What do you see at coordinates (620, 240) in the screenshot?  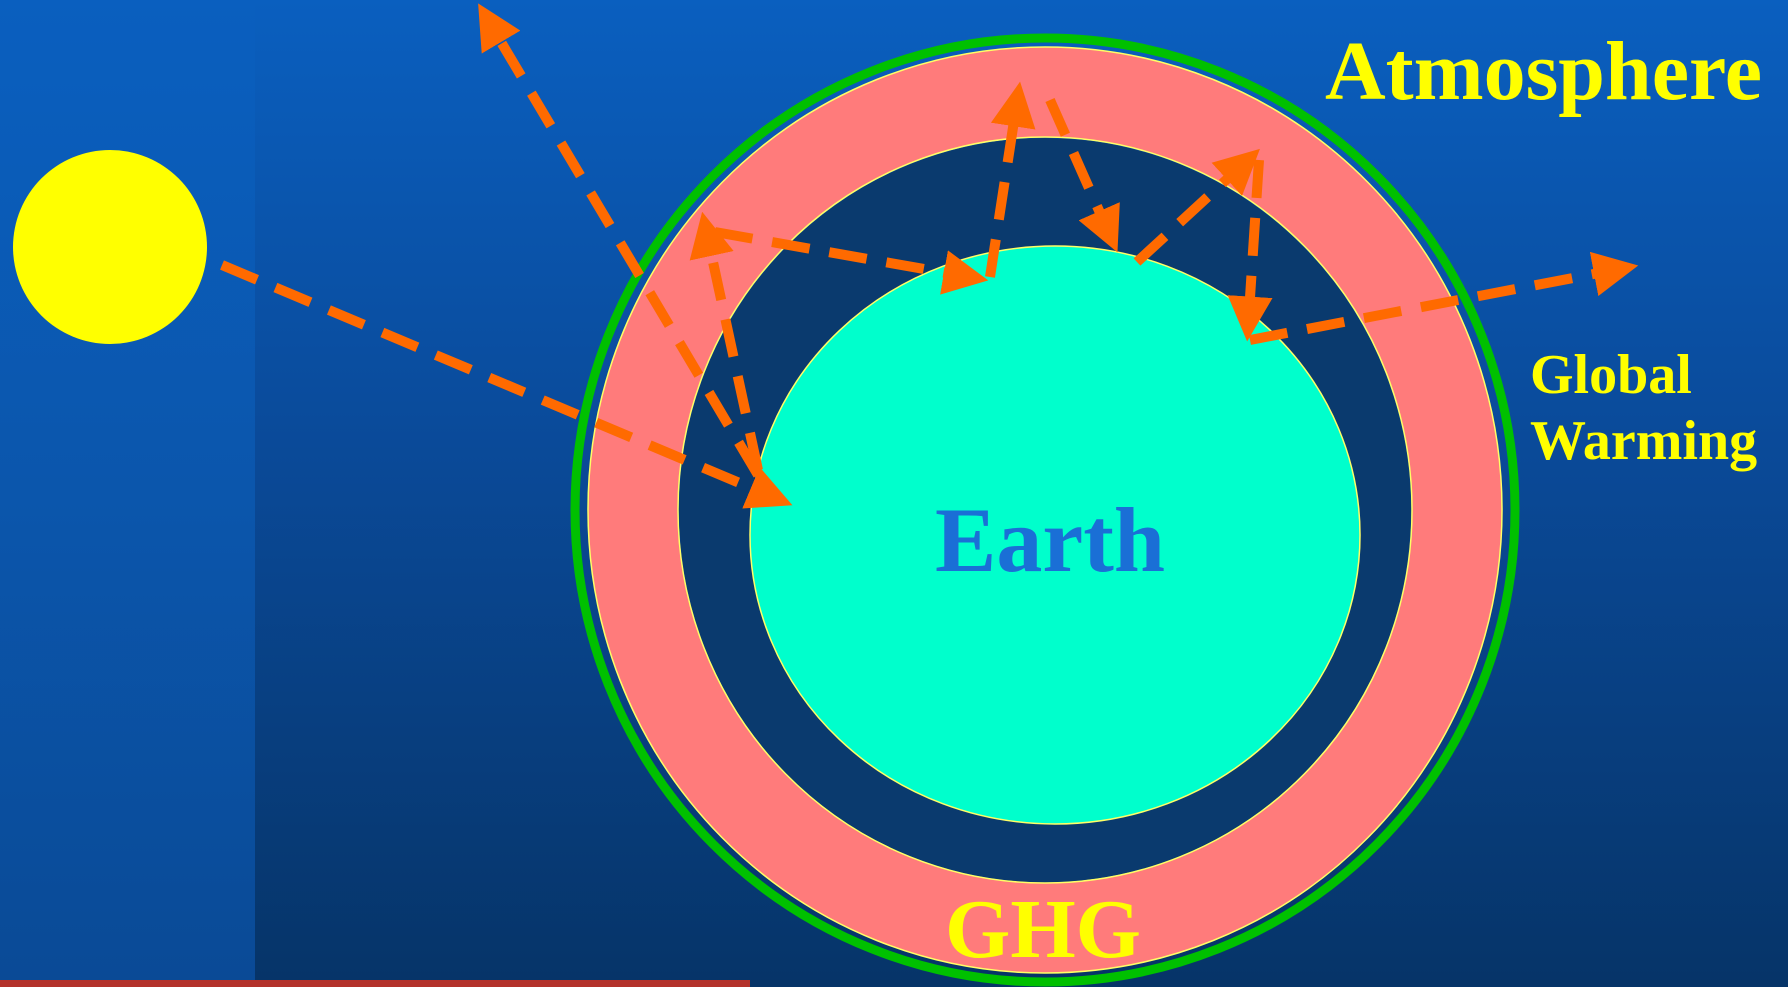 I see `reflected-light-arrow` at bounding box center [620, 240].